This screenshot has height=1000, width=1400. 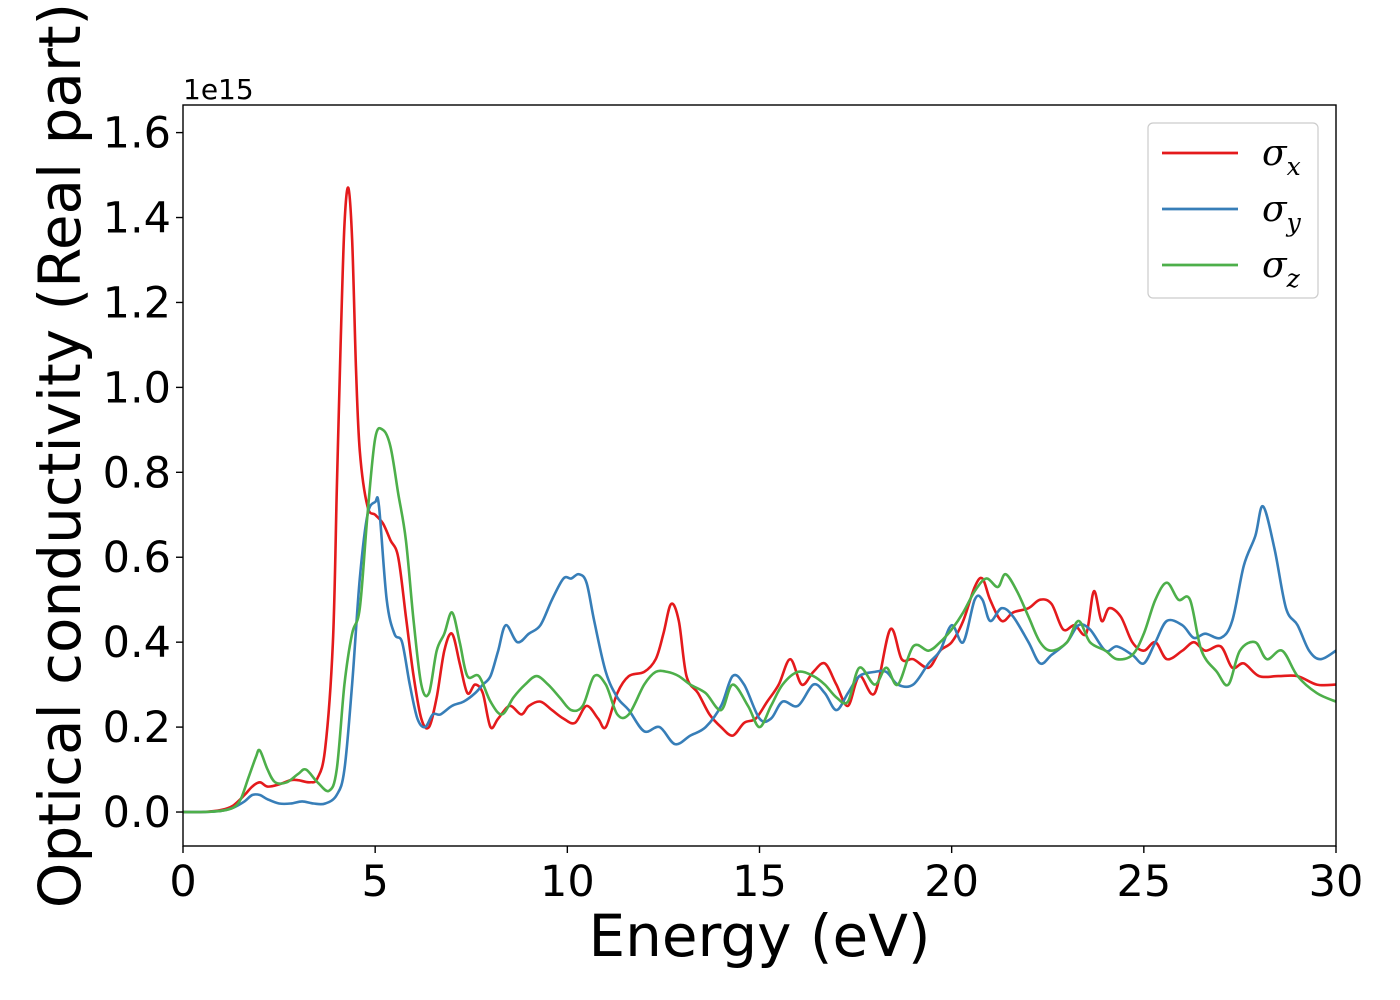 I want to click on y-axis-label: Optical conductivity (Real part), so click(x=60, y=455).